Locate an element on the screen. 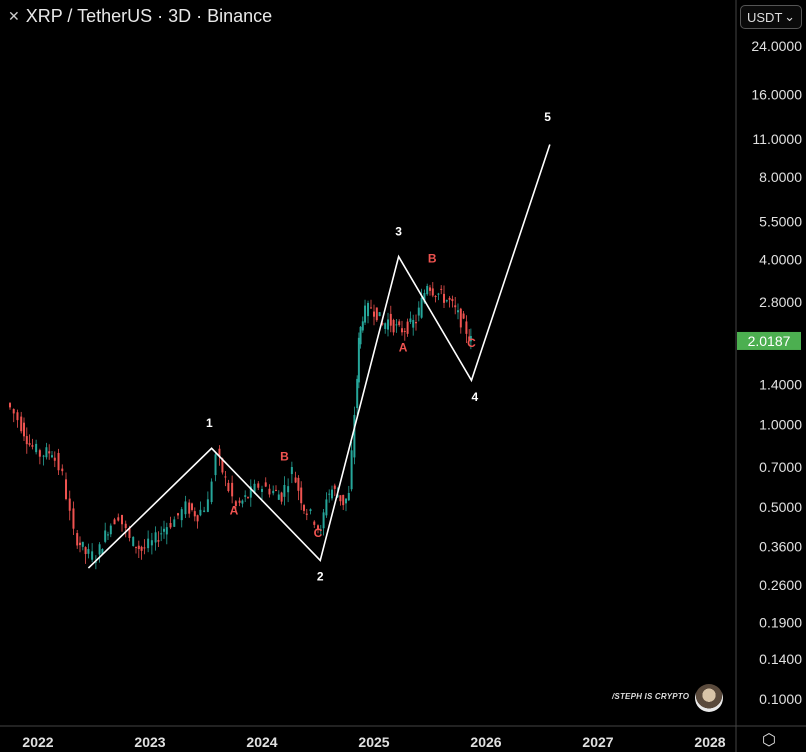  y-tick-label: 11.0000 is located at coordinates (777, 139).